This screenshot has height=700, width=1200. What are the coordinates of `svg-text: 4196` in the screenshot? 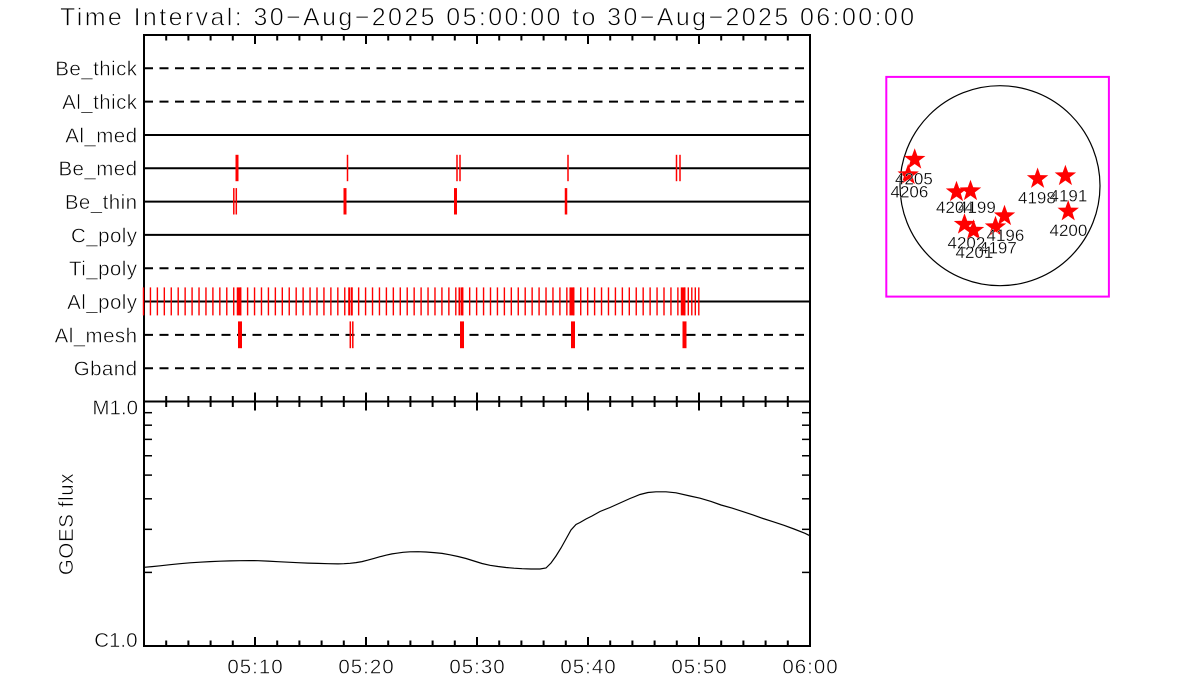 It's located at (1006, 235).